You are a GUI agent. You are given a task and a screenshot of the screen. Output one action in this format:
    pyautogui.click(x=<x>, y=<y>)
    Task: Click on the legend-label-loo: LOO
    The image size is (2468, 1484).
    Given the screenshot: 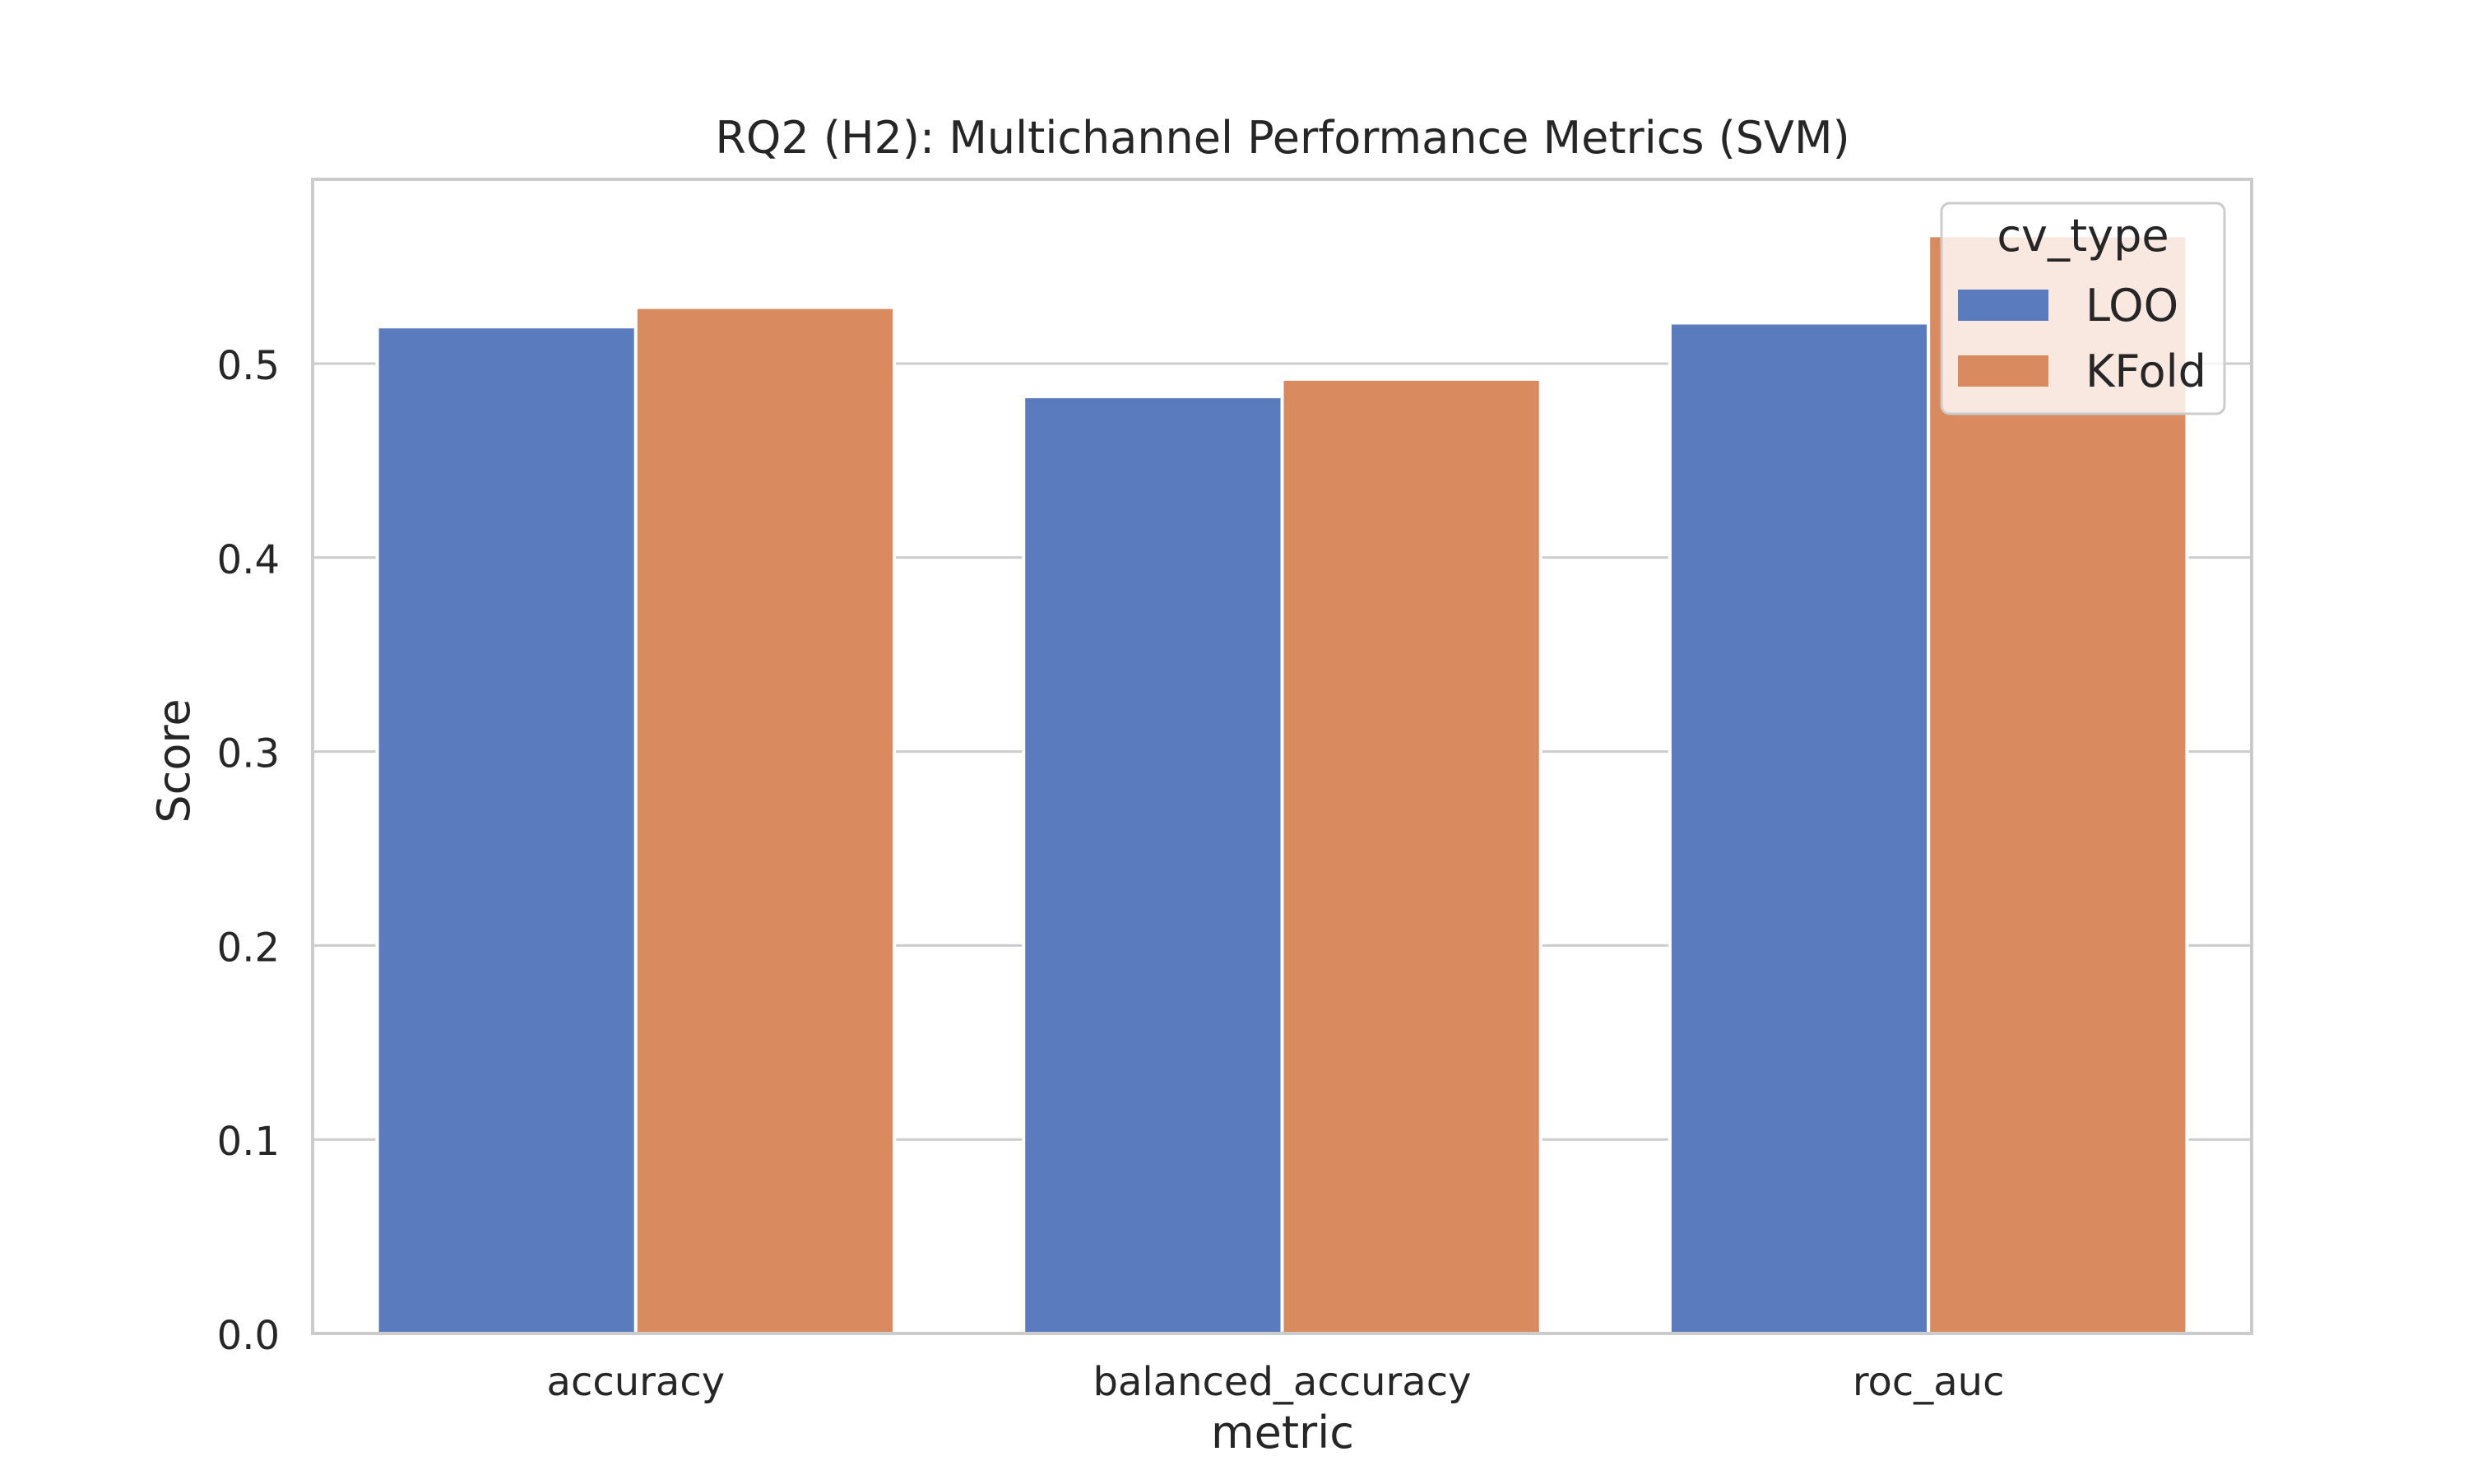 What is the action you would take?
    pyautogui.click(x=2131, y=306)
    